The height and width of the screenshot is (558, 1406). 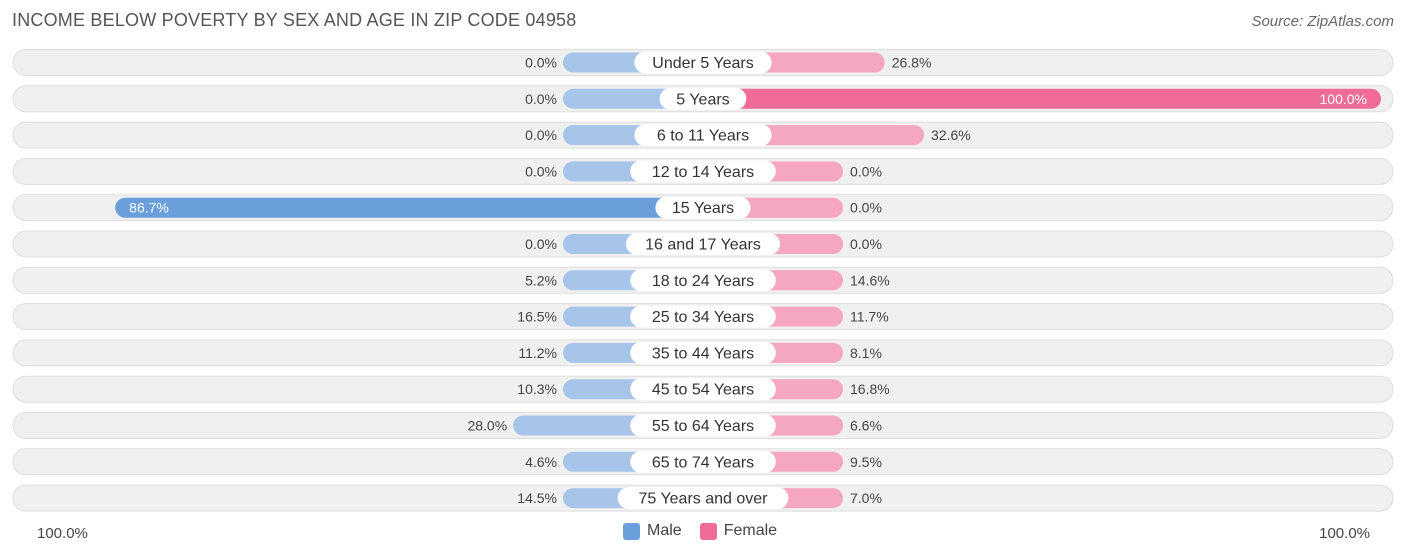 What do you see at coordinates (537, 317) in the screenshot?
I see `male-value-label: 16.5%` at bounding box center [537, 317].